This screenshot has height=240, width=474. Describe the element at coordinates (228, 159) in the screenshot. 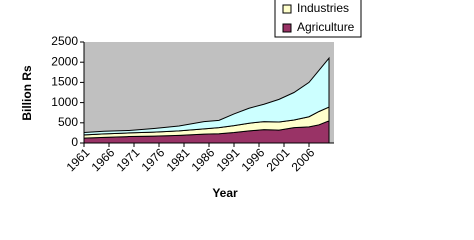

I see `x-tick-label: 1991` at that location.